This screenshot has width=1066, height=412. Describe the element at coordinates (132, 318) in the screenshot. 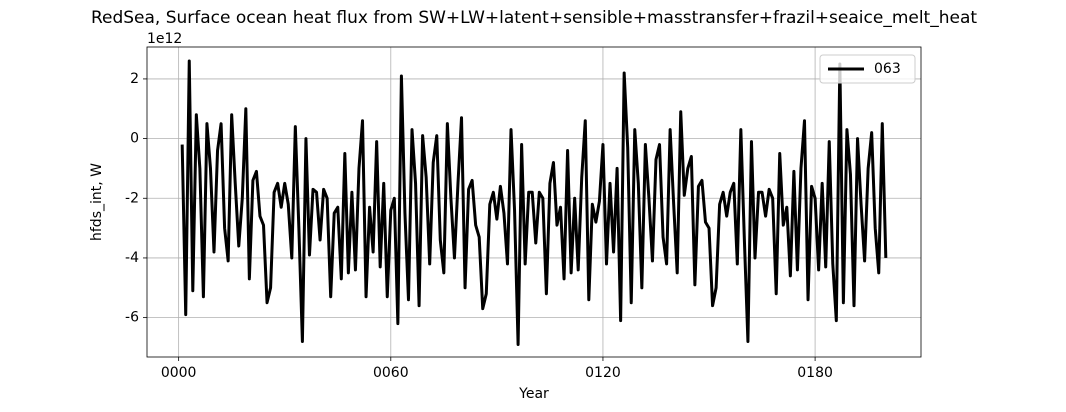

I see `y-tick-label: -6` at that location.